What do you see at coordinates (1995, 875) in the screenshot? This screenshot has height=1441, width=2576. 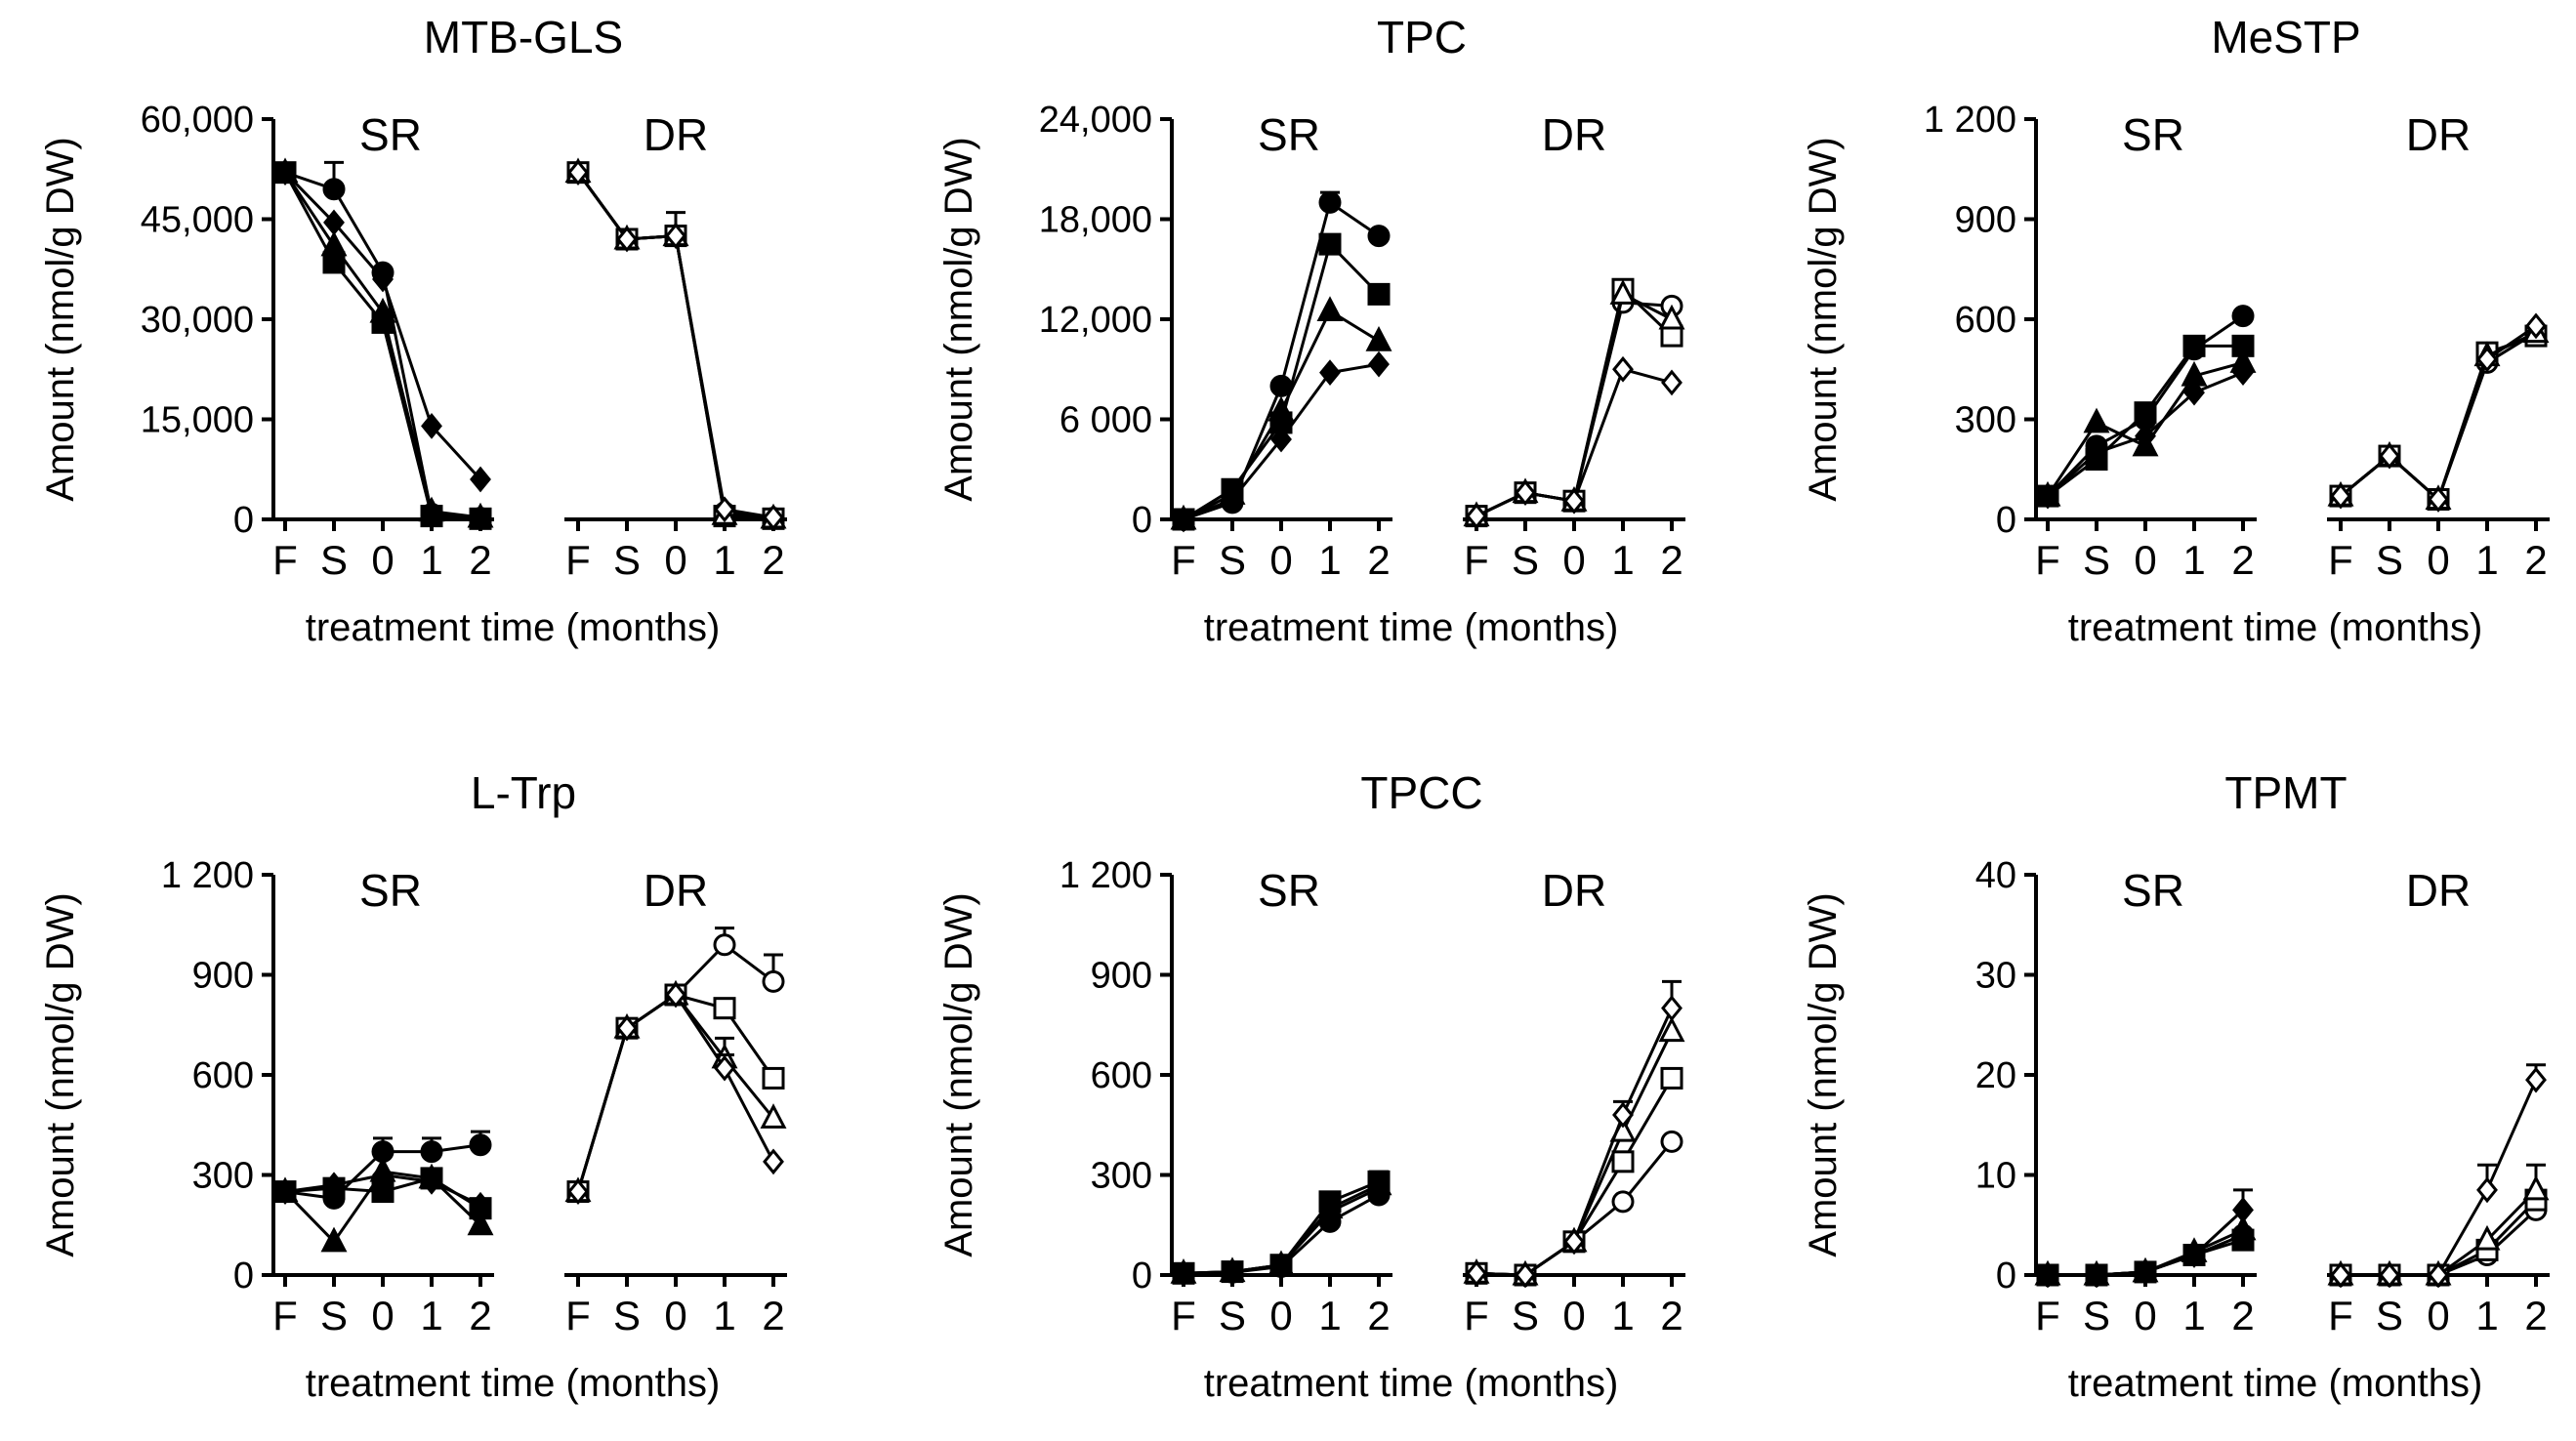 I see `y-tick-label: 40` at bounding box center [1995, 875].